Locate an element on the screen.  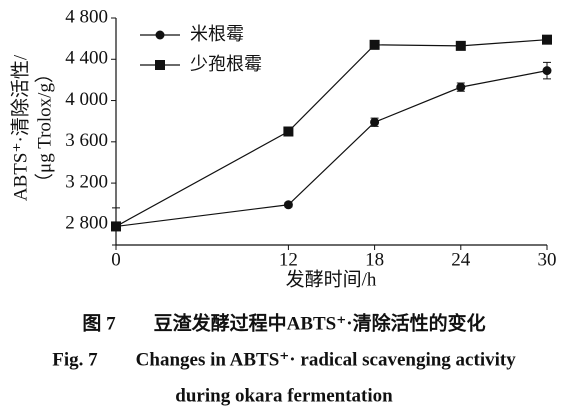
y-axis-label: ABTS⁺·清除活性/ is located at coordinates (20, 127).